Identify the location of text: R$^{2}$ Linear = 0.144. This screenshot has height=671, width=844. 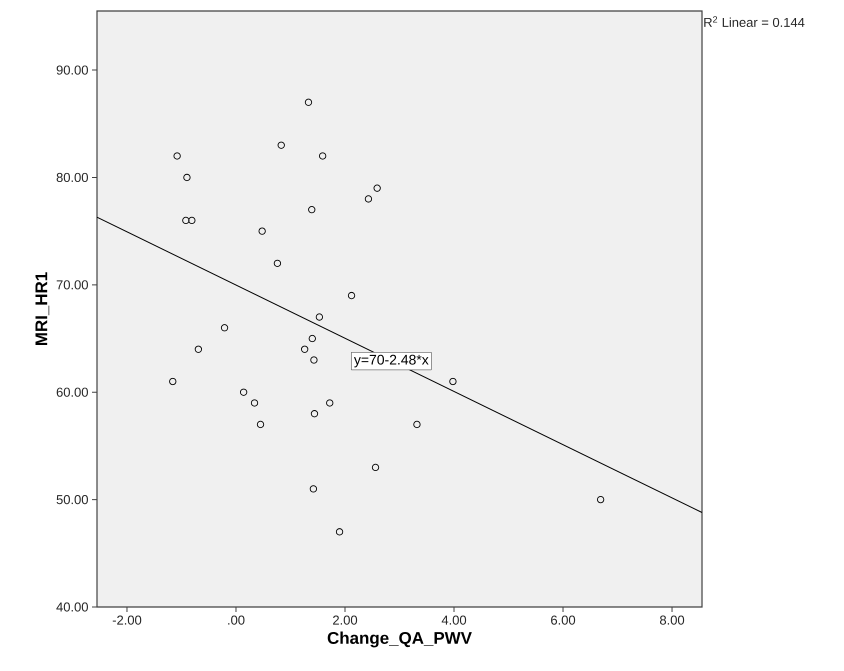
(754, 21).